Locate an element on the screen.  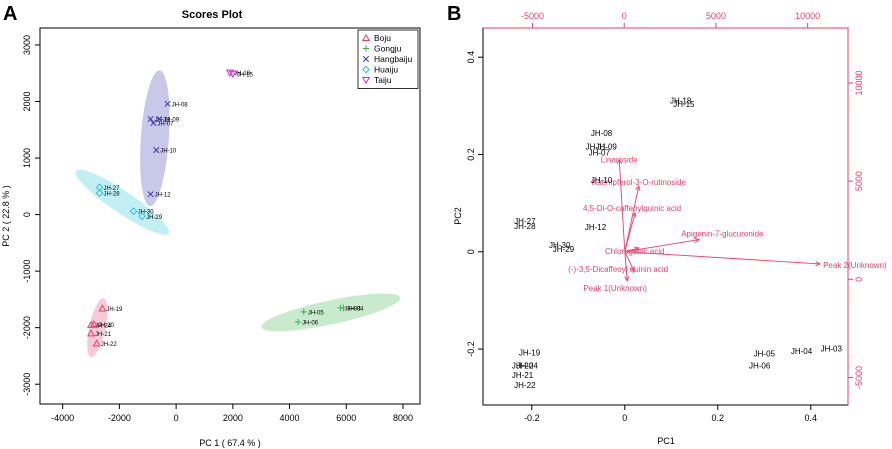
sample-label: JH-20 is located at coordinates (523, 366).